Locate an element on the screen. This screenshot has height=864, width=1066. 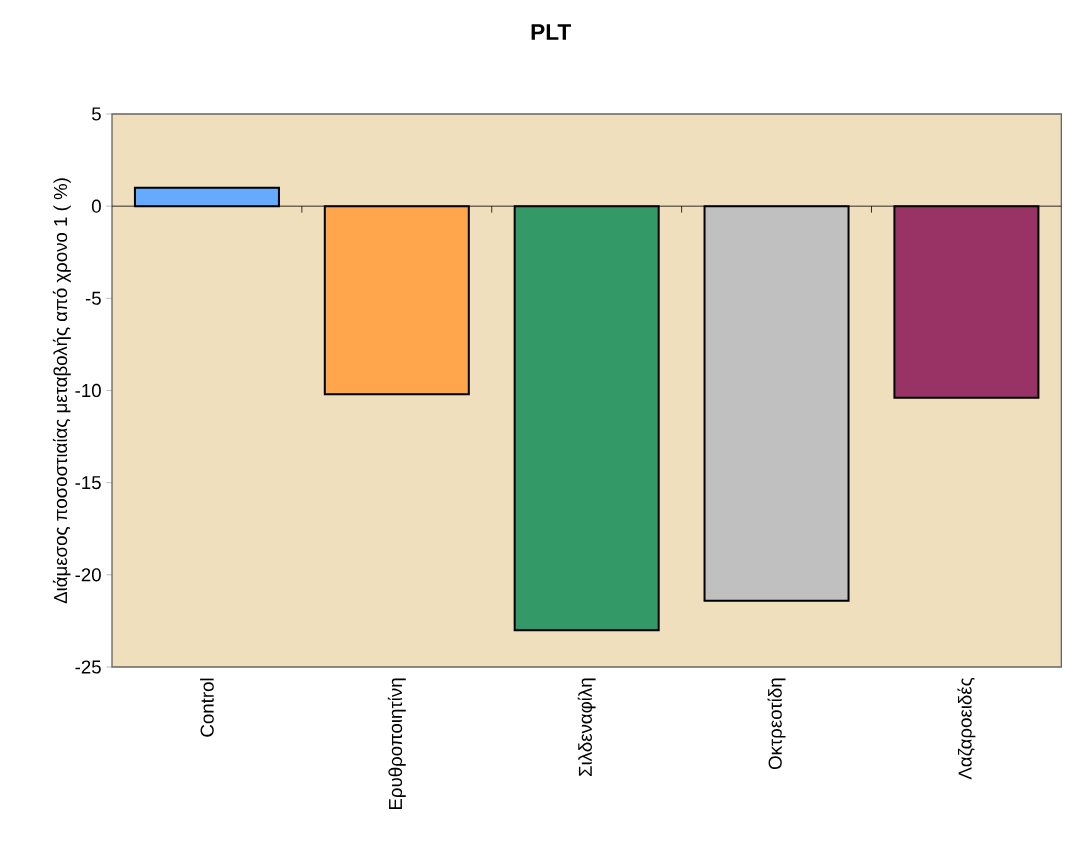
y-tick-label: -15 is located at coordinates (88, 483).